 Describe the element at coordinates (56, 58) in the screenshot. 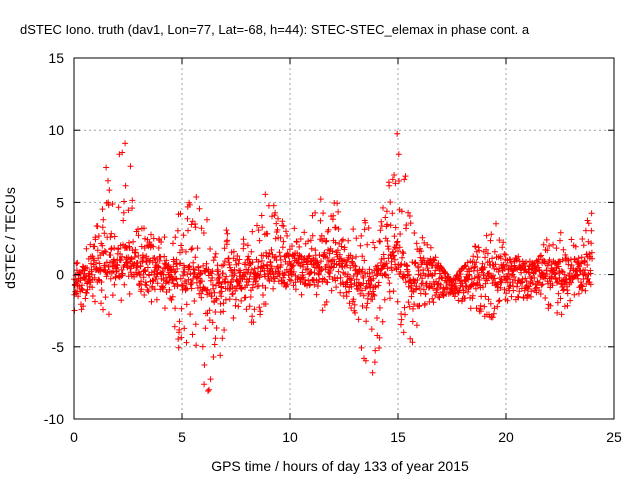

I see `y-tick-label: 15` at that location.